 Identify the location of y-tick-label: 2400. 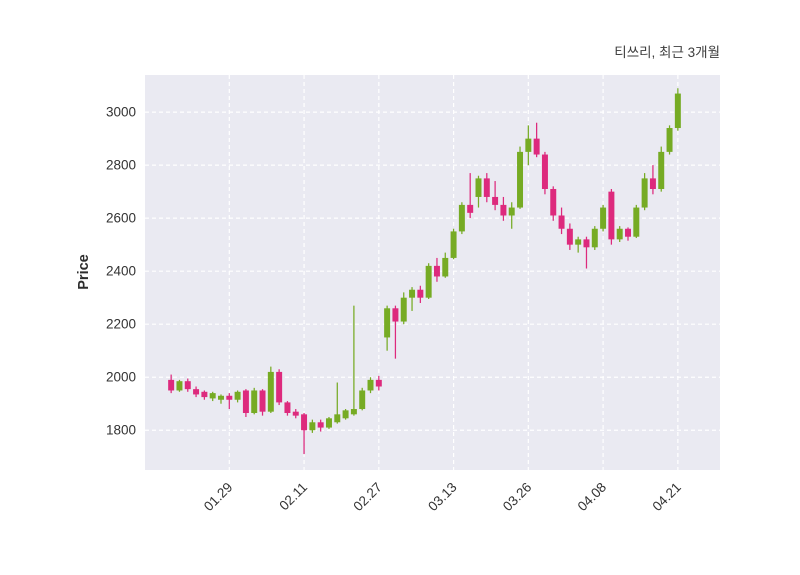
(121, 271).